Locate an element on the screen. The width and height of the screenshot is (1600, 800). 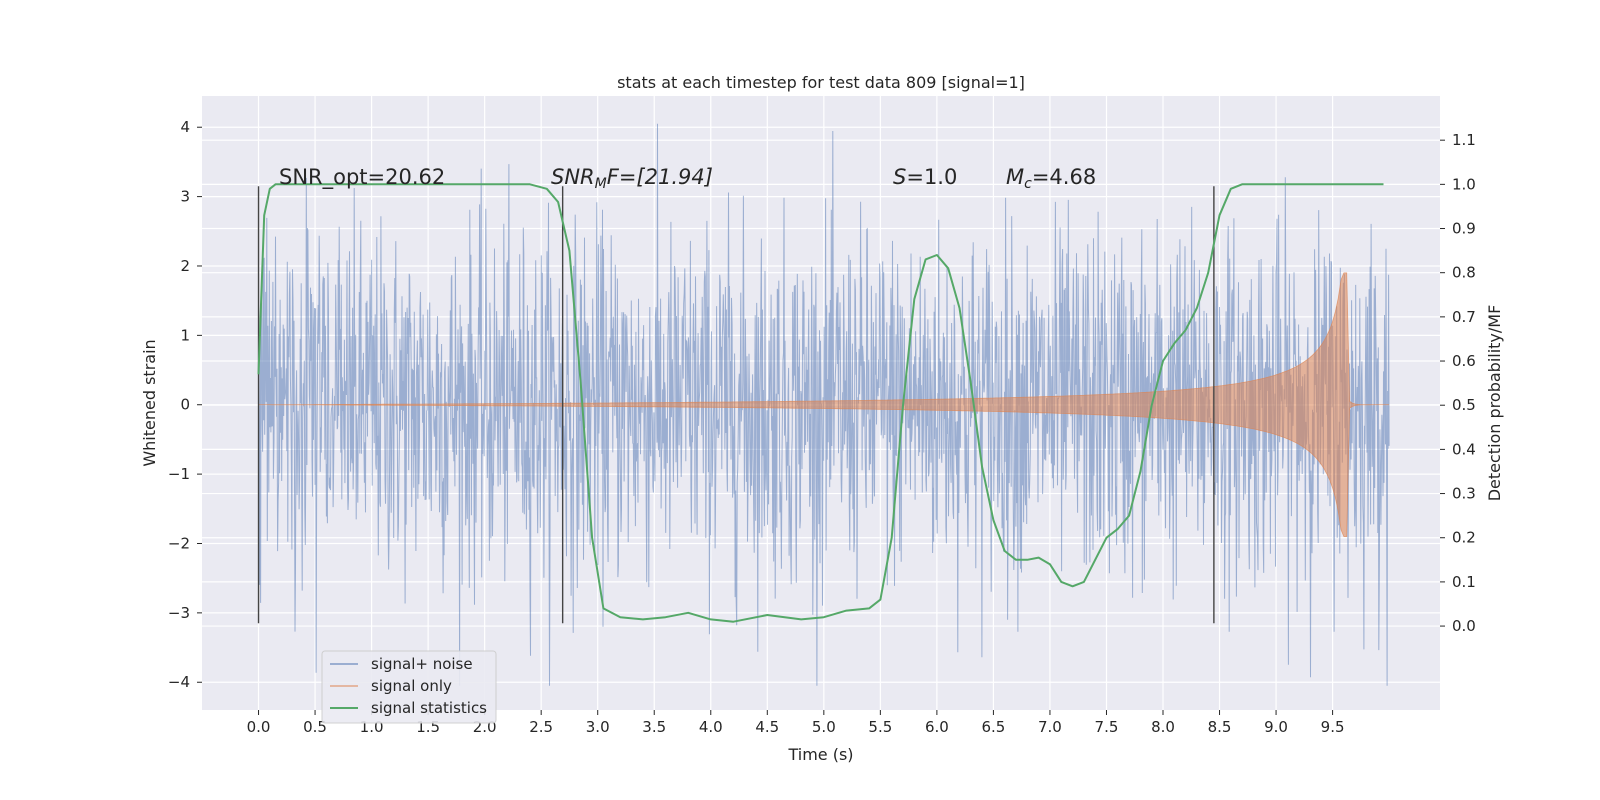
yl-tick-label-3: 1 is located at coordinates (185, 335).